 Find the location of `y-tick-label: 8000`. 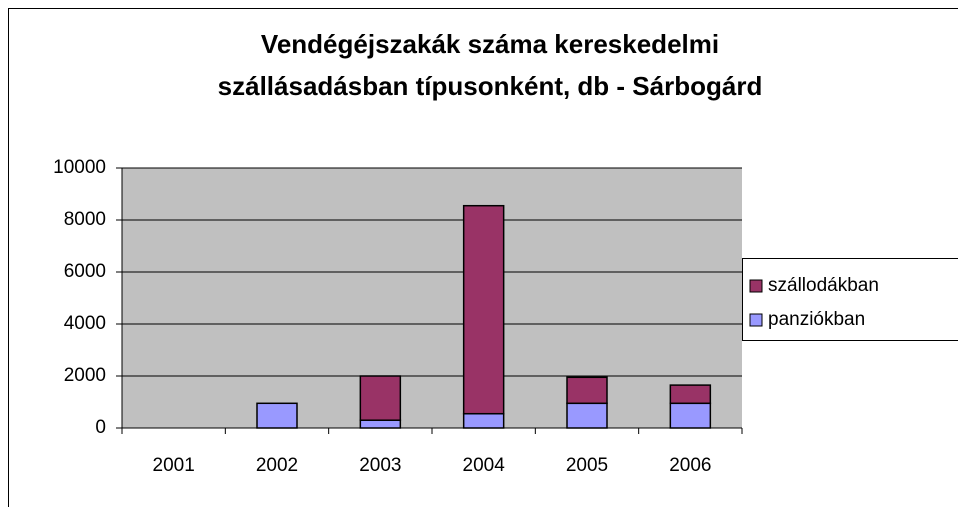

y-tick-label: 8000 is located at coordinates (85, 219).